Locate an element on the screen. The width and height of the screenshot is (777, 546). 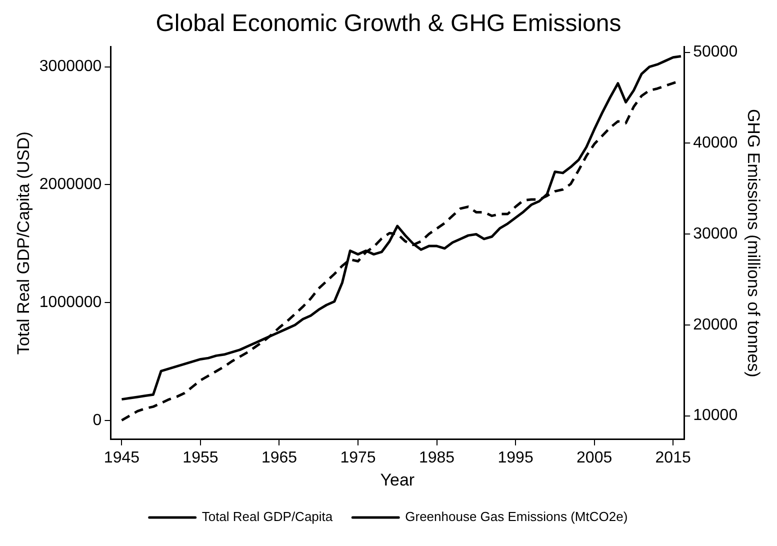
y2-tick-label: 50000 is located at coordinates (715, 52).